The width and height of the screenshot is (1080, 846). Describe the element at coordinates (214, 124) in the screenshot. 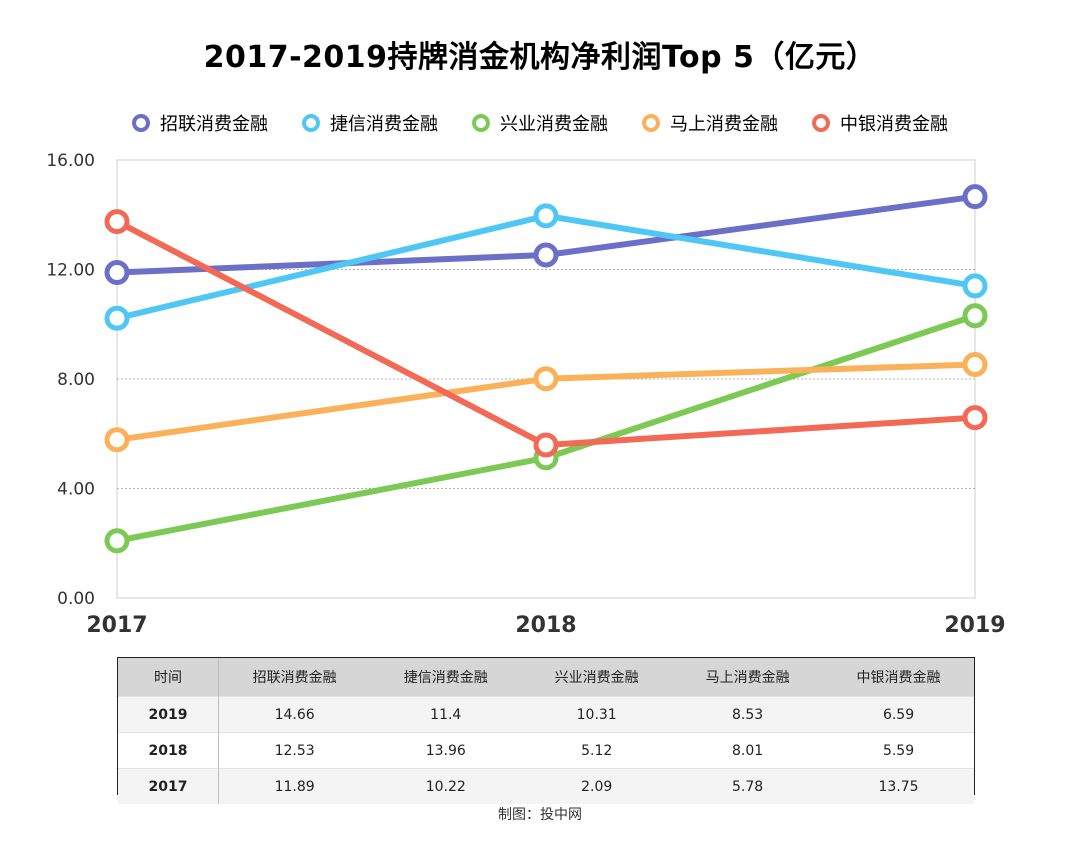

I see `legend-label-zhaolian: 招联消费金融` at that location.